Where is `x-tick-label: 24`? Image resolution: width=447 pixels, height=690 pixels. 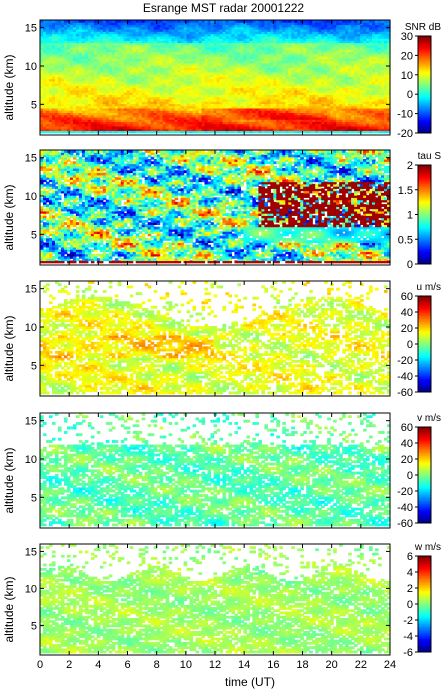 x-tick-label: 24 is located at coordinates (390, 665).